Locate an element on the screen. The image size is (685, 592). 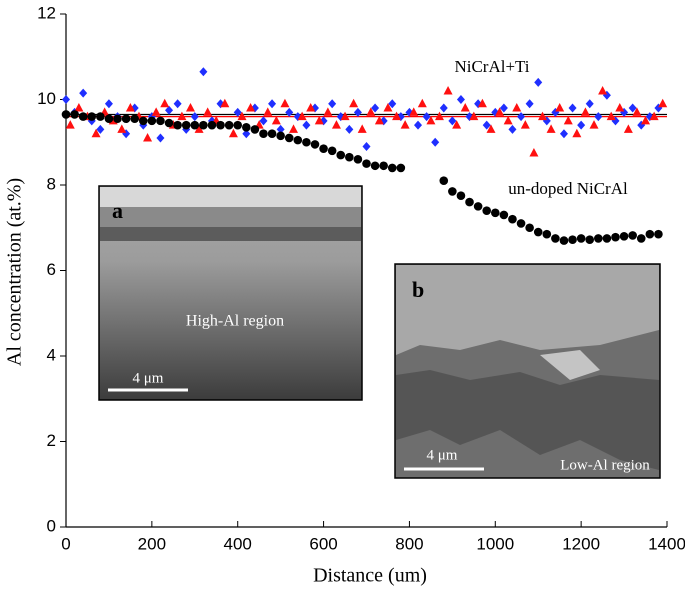
y-tick-label: 2 is located at coordinates (51, 440).